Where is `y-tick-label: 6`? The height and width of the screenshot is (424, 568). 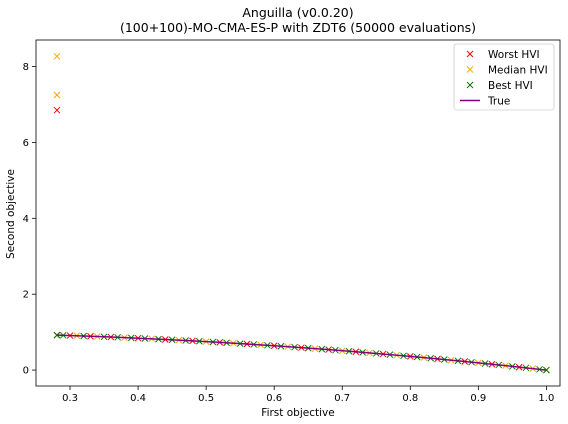 y-tick-label: 6 is located at coordinates (26, 143).